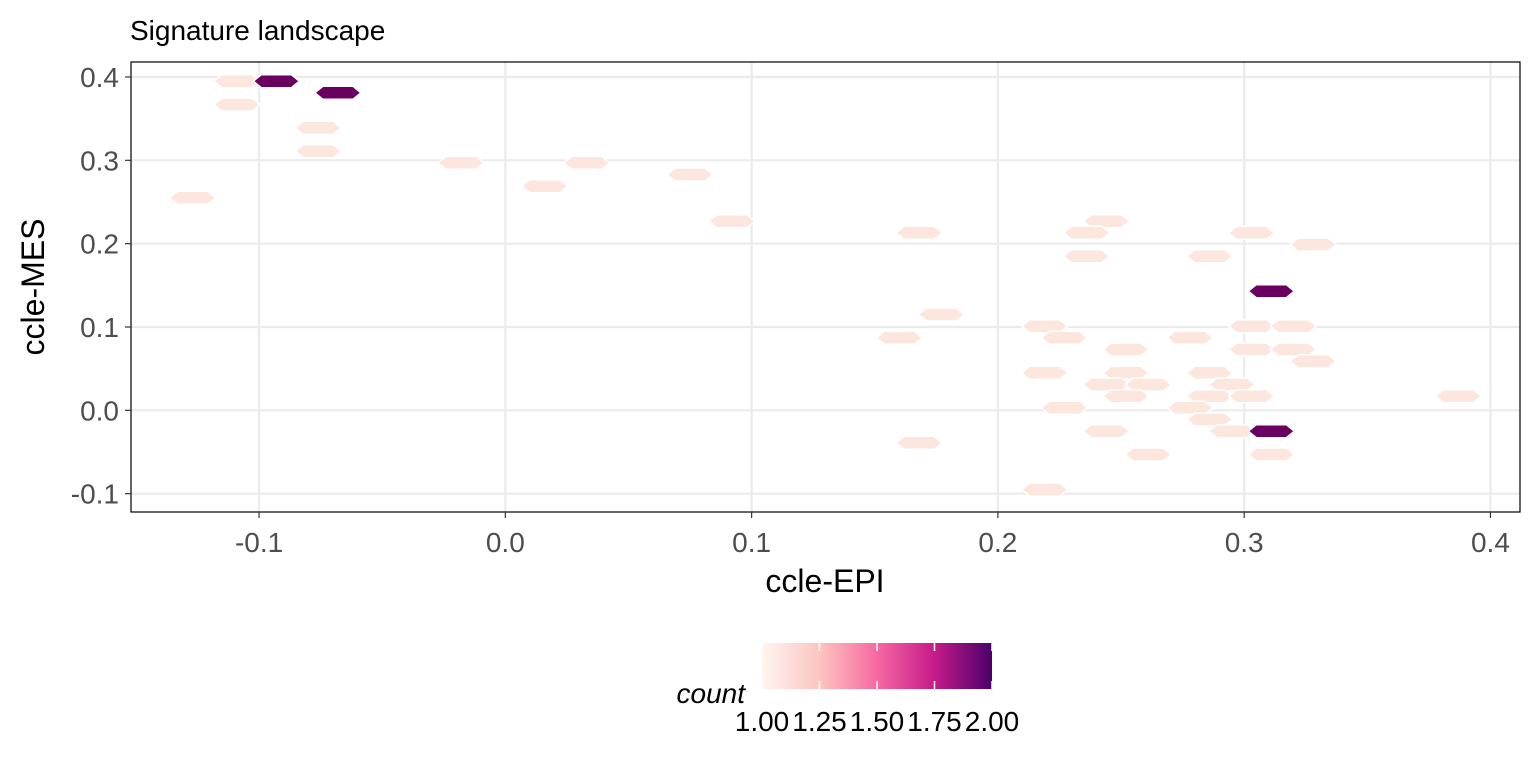 The height and width of the screenshot is (768, 1536). I want to click on legend-ticks, so click(877, 666).